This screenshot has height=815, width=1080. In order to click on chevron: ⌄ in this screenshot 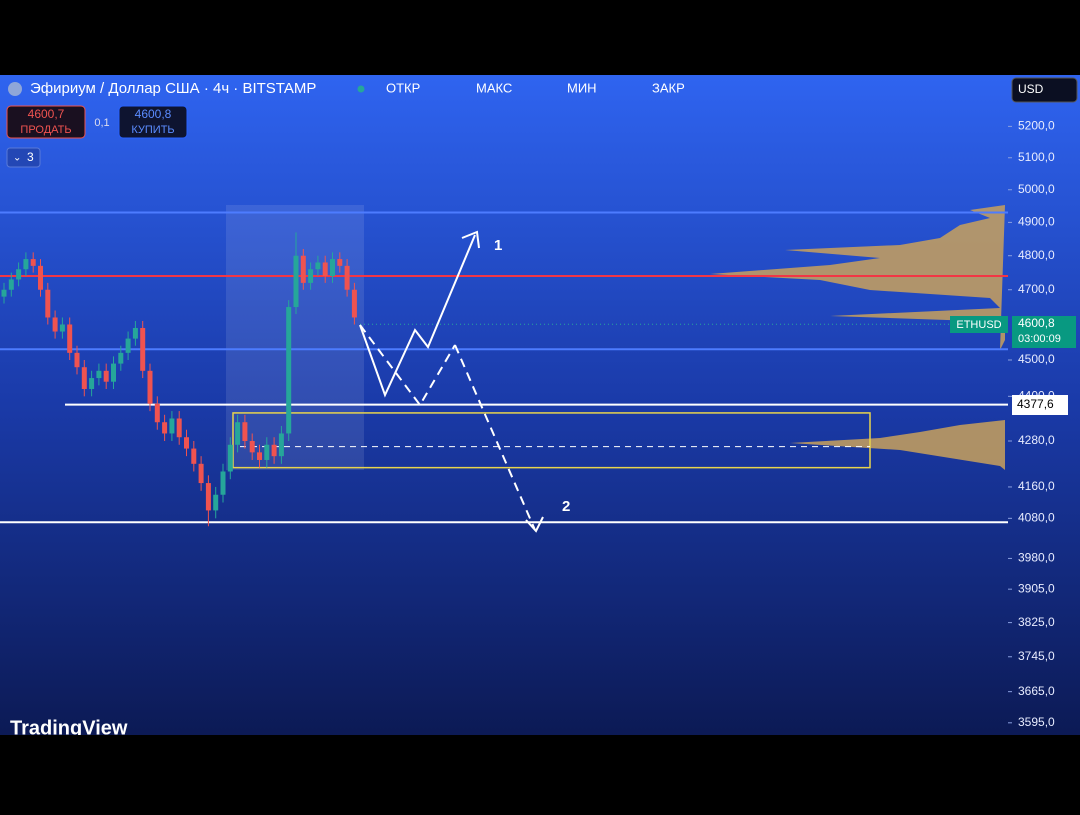, I will do `click(17, 158)`.